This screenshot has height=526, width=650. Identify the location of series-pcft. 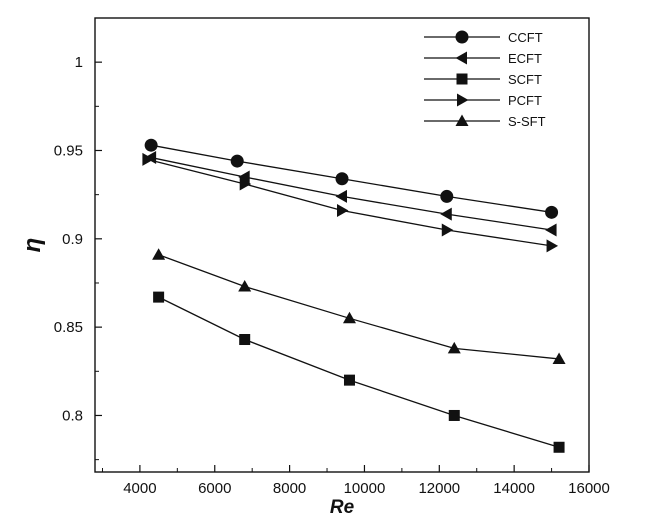
(350, 203).